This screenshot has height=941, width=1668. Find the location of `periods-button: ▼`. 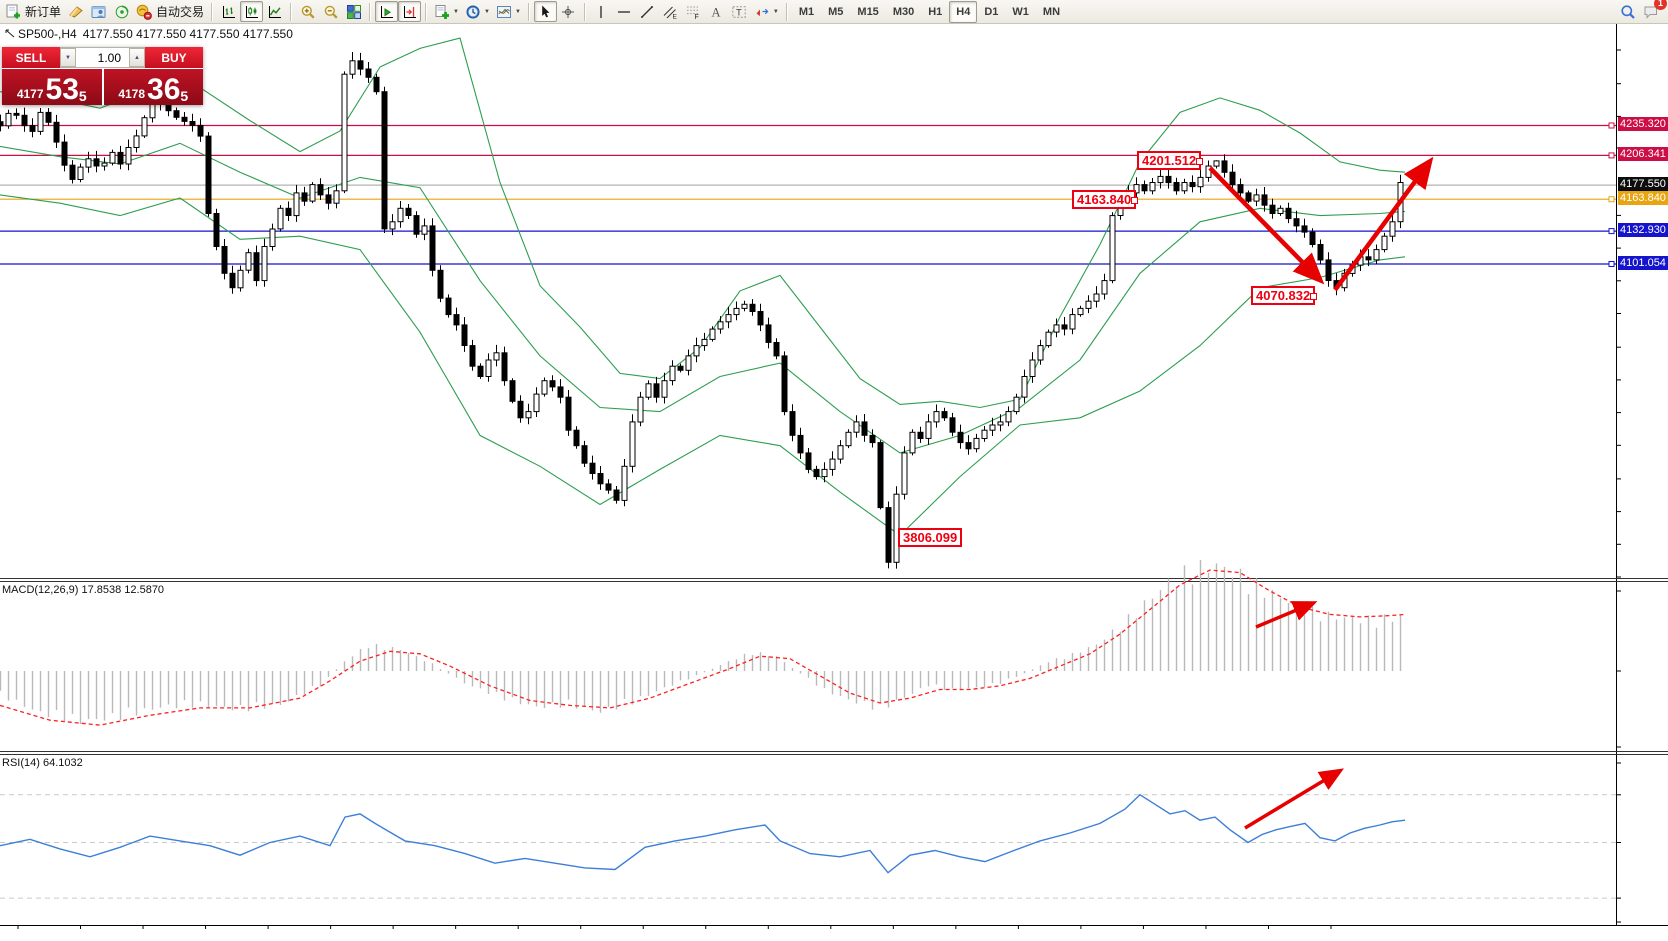

periods-button: ▼ is located at coordinates (477, 11).